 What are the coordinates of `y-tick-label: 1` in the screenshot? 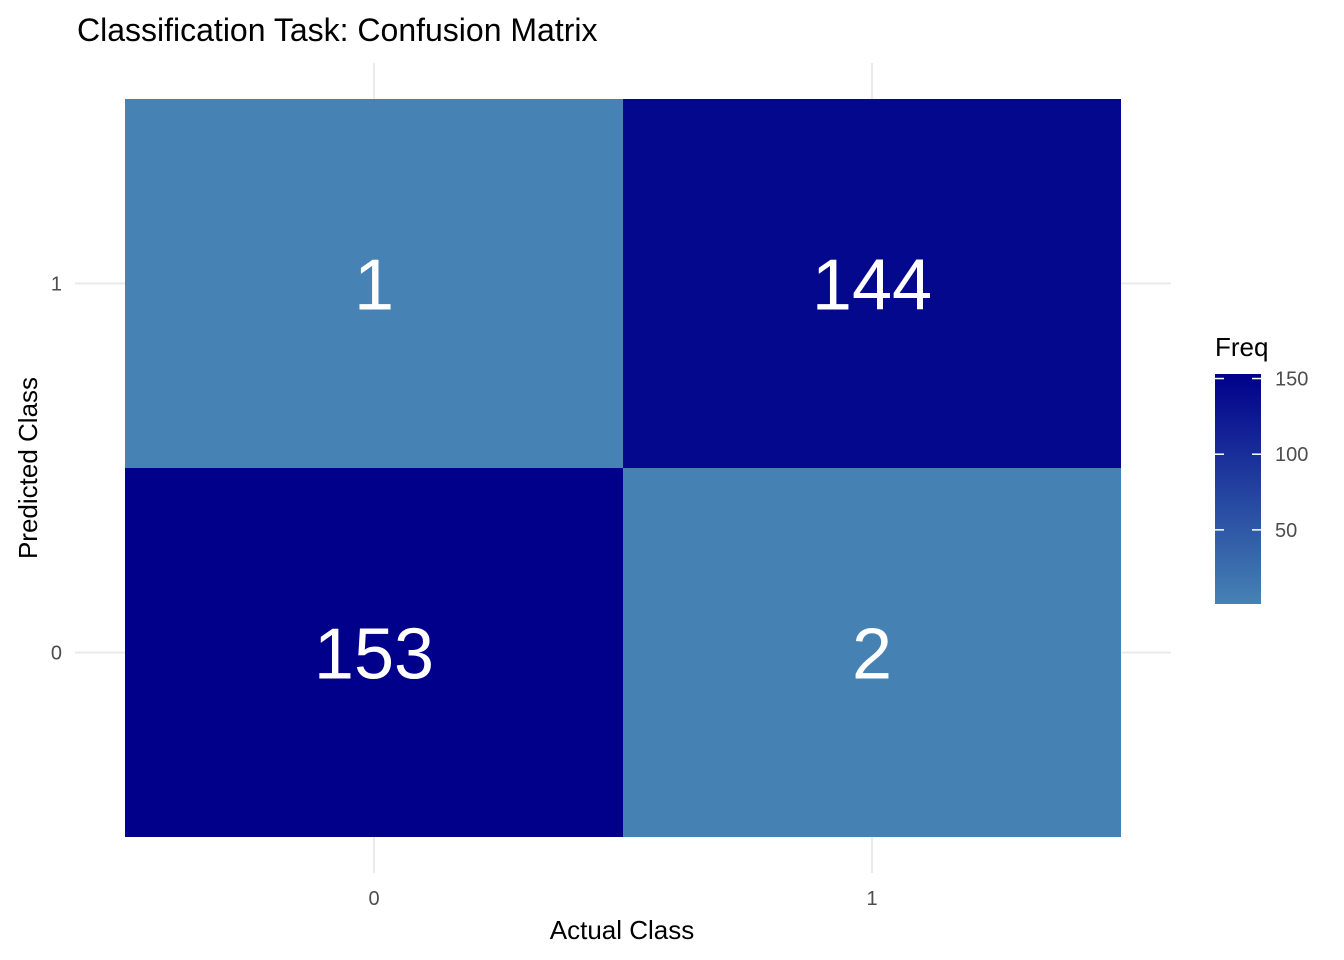 It's located at (56, 285).